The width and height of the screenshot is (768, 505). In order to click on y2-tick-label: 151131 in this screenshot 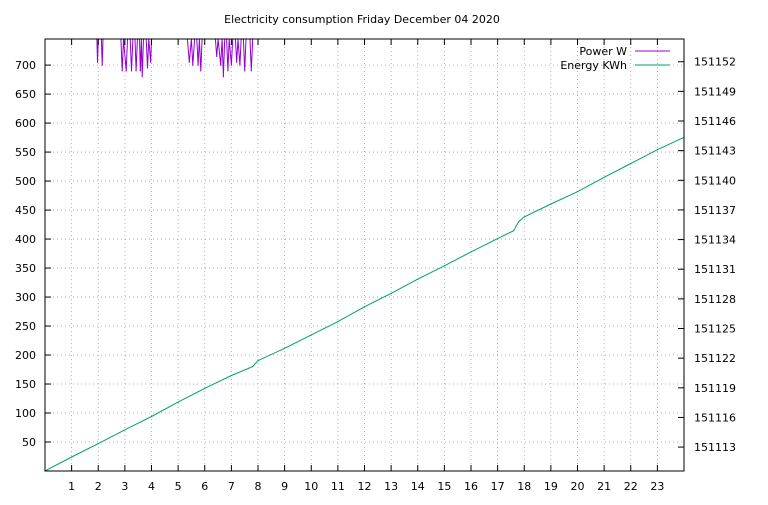, I will do `click(715, 269)`.